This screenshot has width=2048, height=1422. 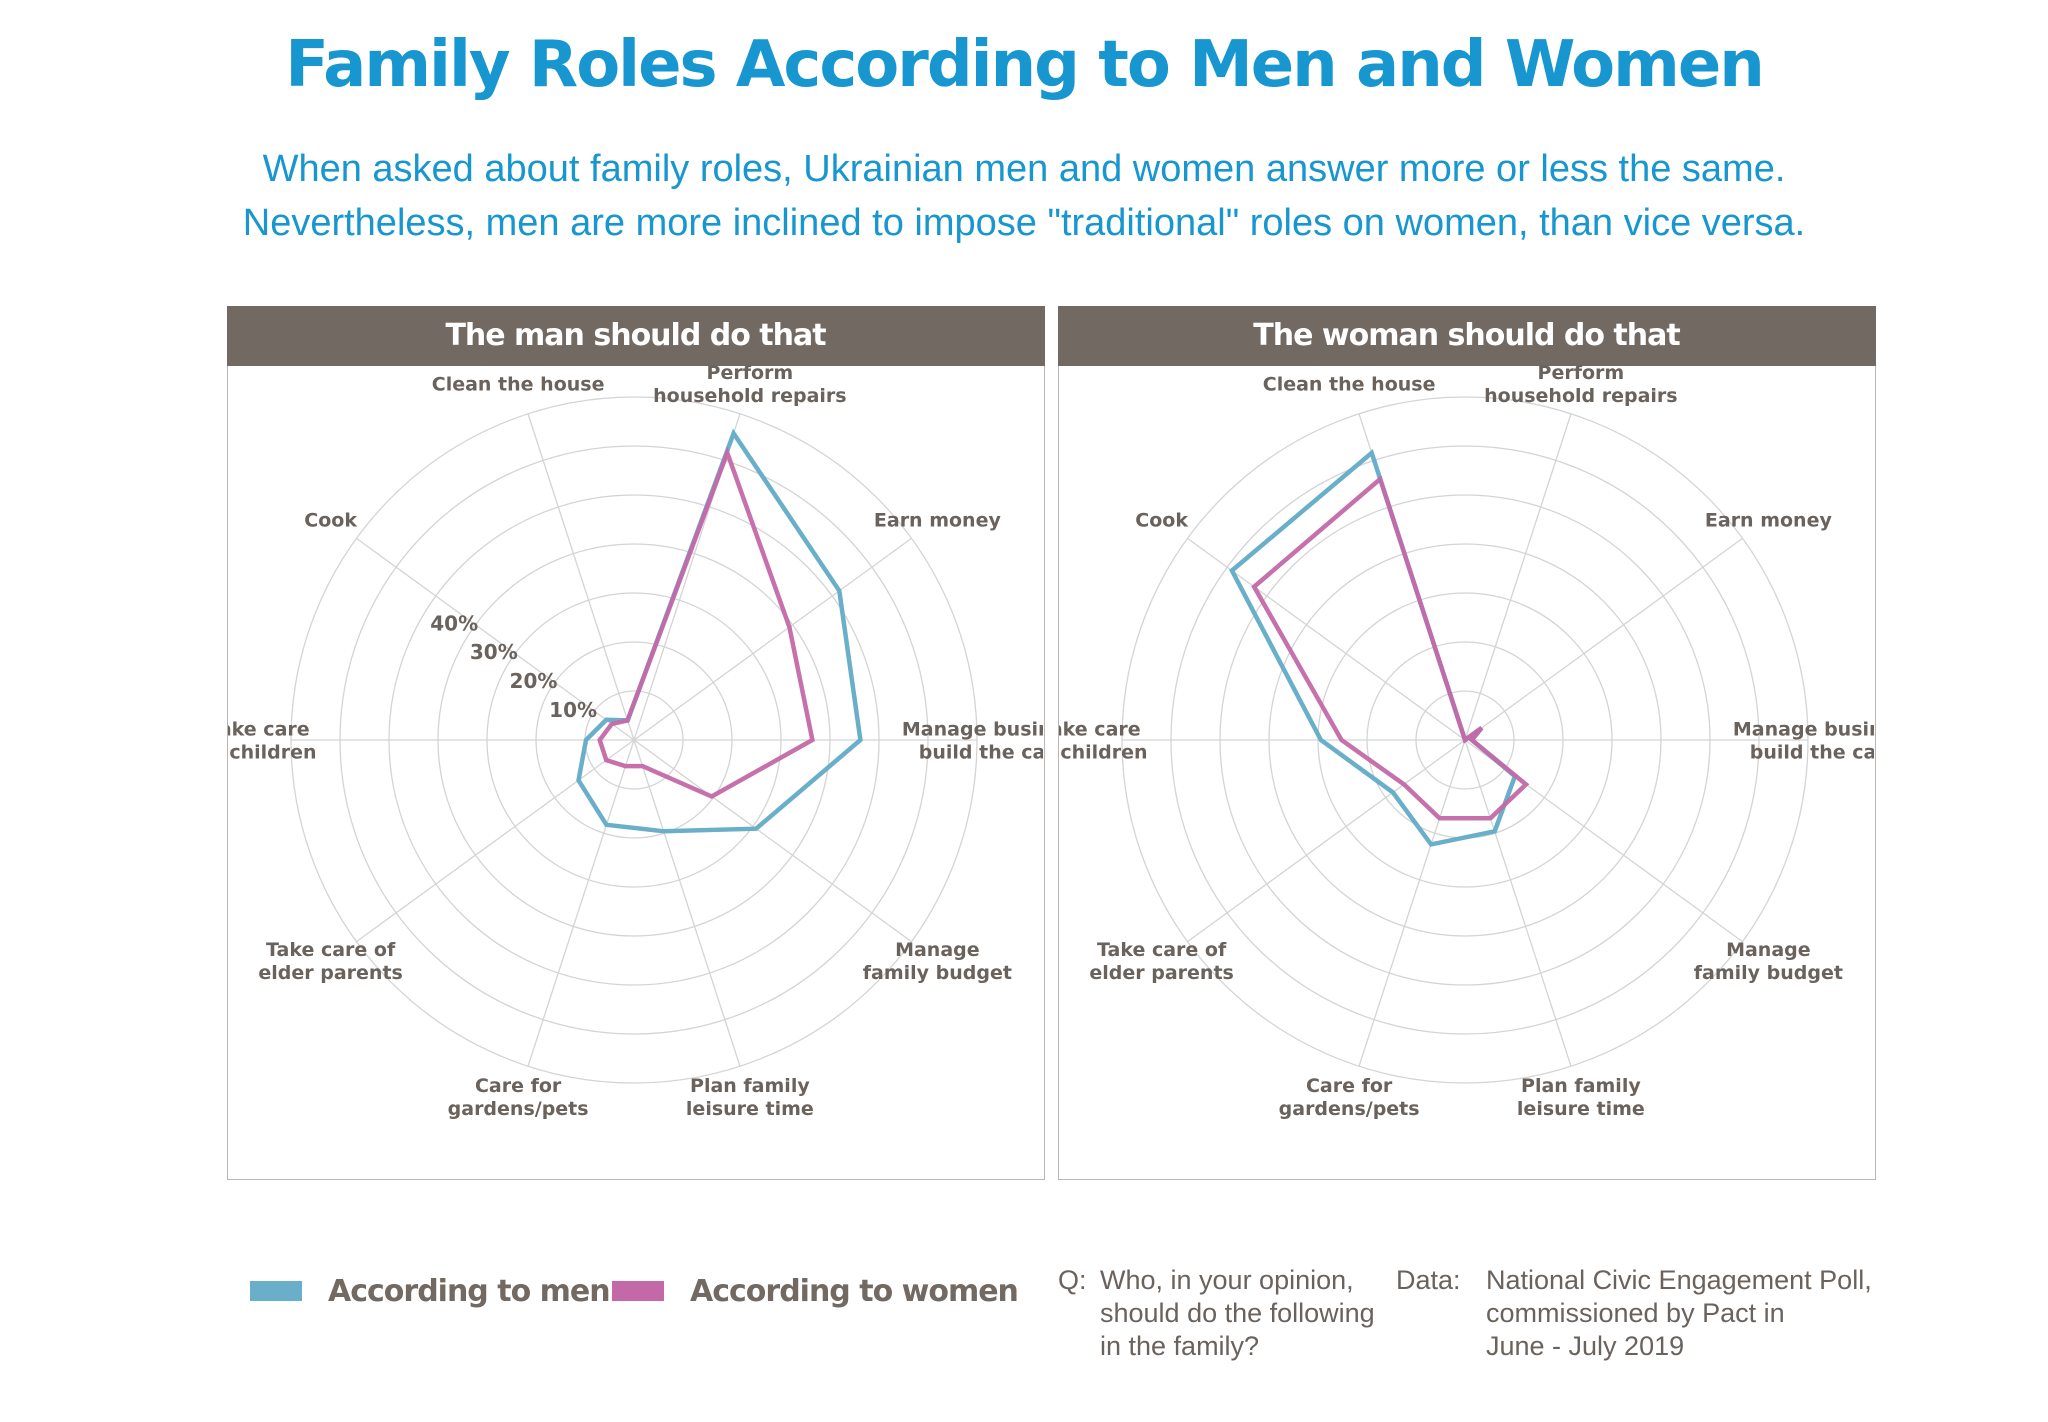 I want to click on radial-tick-label: 30%, so click(x=494, y=652).